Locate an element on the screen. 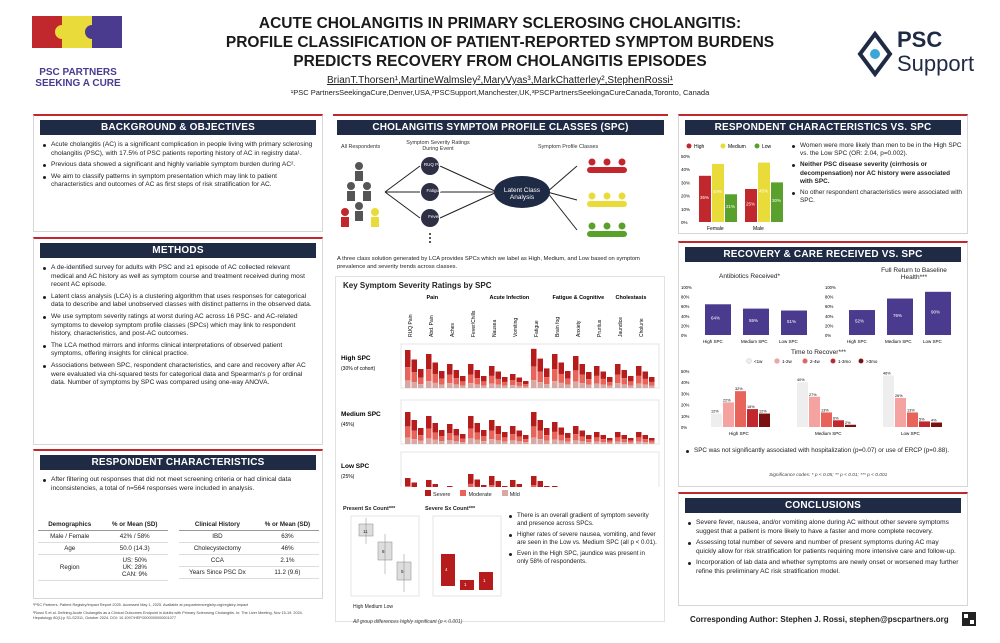  methods-heading: METHODS is located at coordinates (178, 250).